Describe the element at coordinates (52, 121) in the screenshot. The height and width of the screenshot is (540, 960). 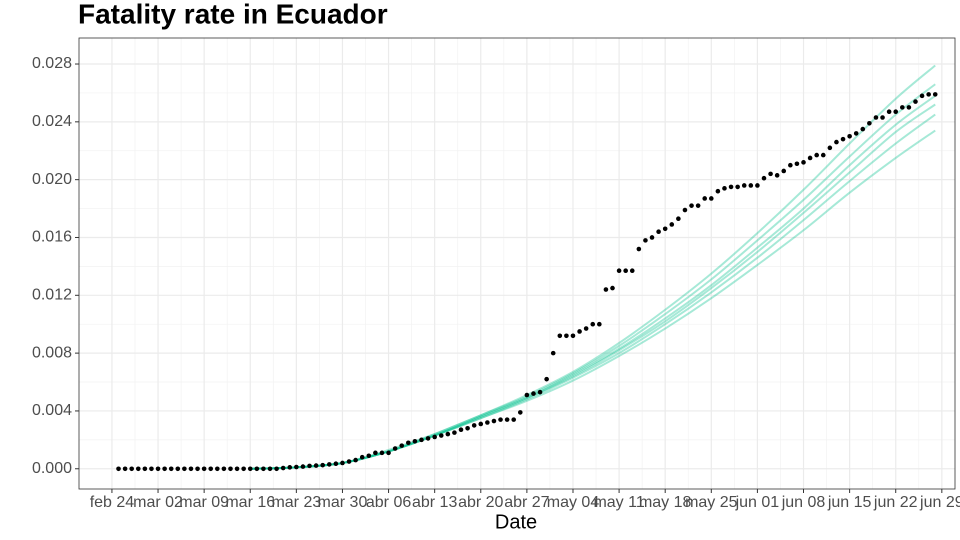
I see `y-tick-label: 0.024` at that location.